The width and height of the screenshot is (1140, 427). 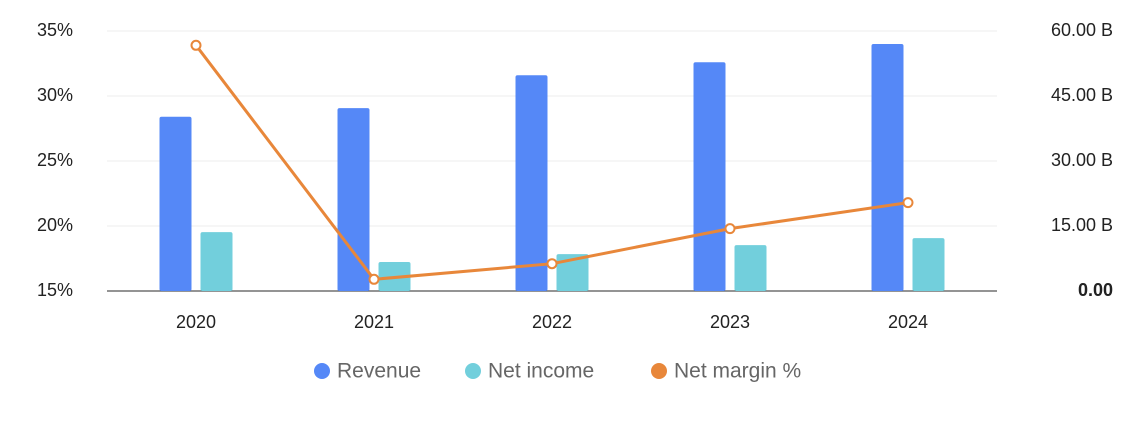 What do you see at coordinates (55, 95) in the screenshot?
I see `y-tick-label: 30%` at bounding box center [55, 95].